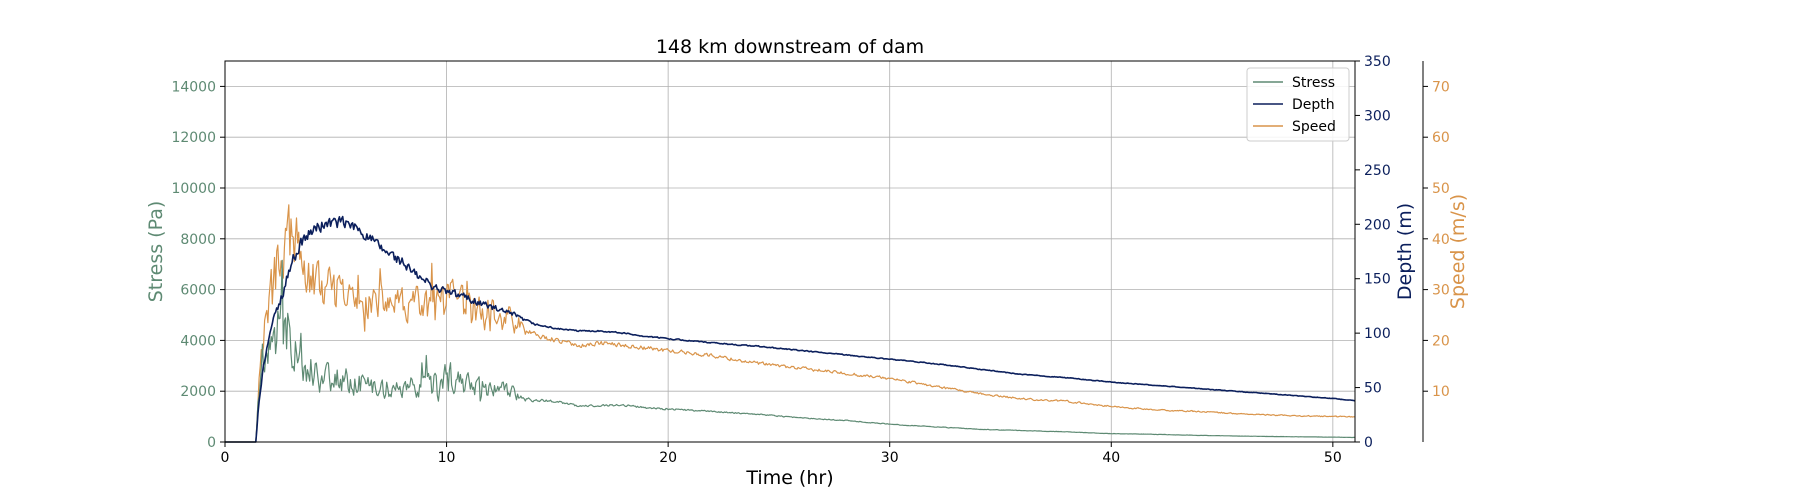 The image size is (1800, 504). Describe the element at coordinates (193, 138) in the screenshot. I see `stress-tick-label: 12000` at that location.